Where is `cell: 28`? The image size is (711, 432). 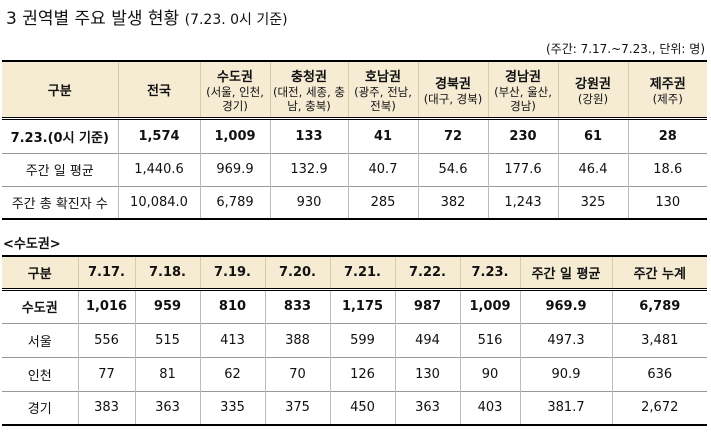 cell: 28 is located at coordinates (667, 134).